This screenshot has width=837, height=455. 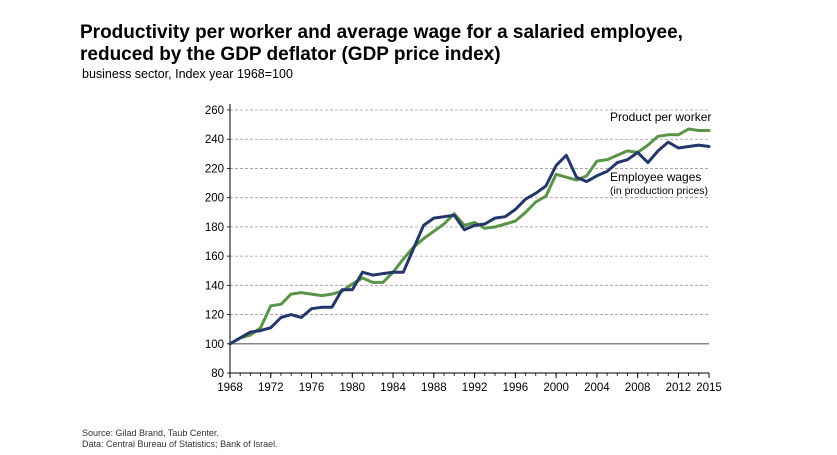 I want to click on x-tick-label: 2004, so click(x=597, y=388).